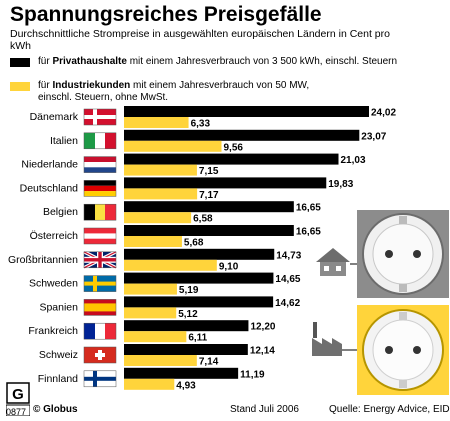 The height and width of the screenshot is (421, 450). Describe the element at coordinates (336, 262) in the screenshot. I see `house-icon` at that location.